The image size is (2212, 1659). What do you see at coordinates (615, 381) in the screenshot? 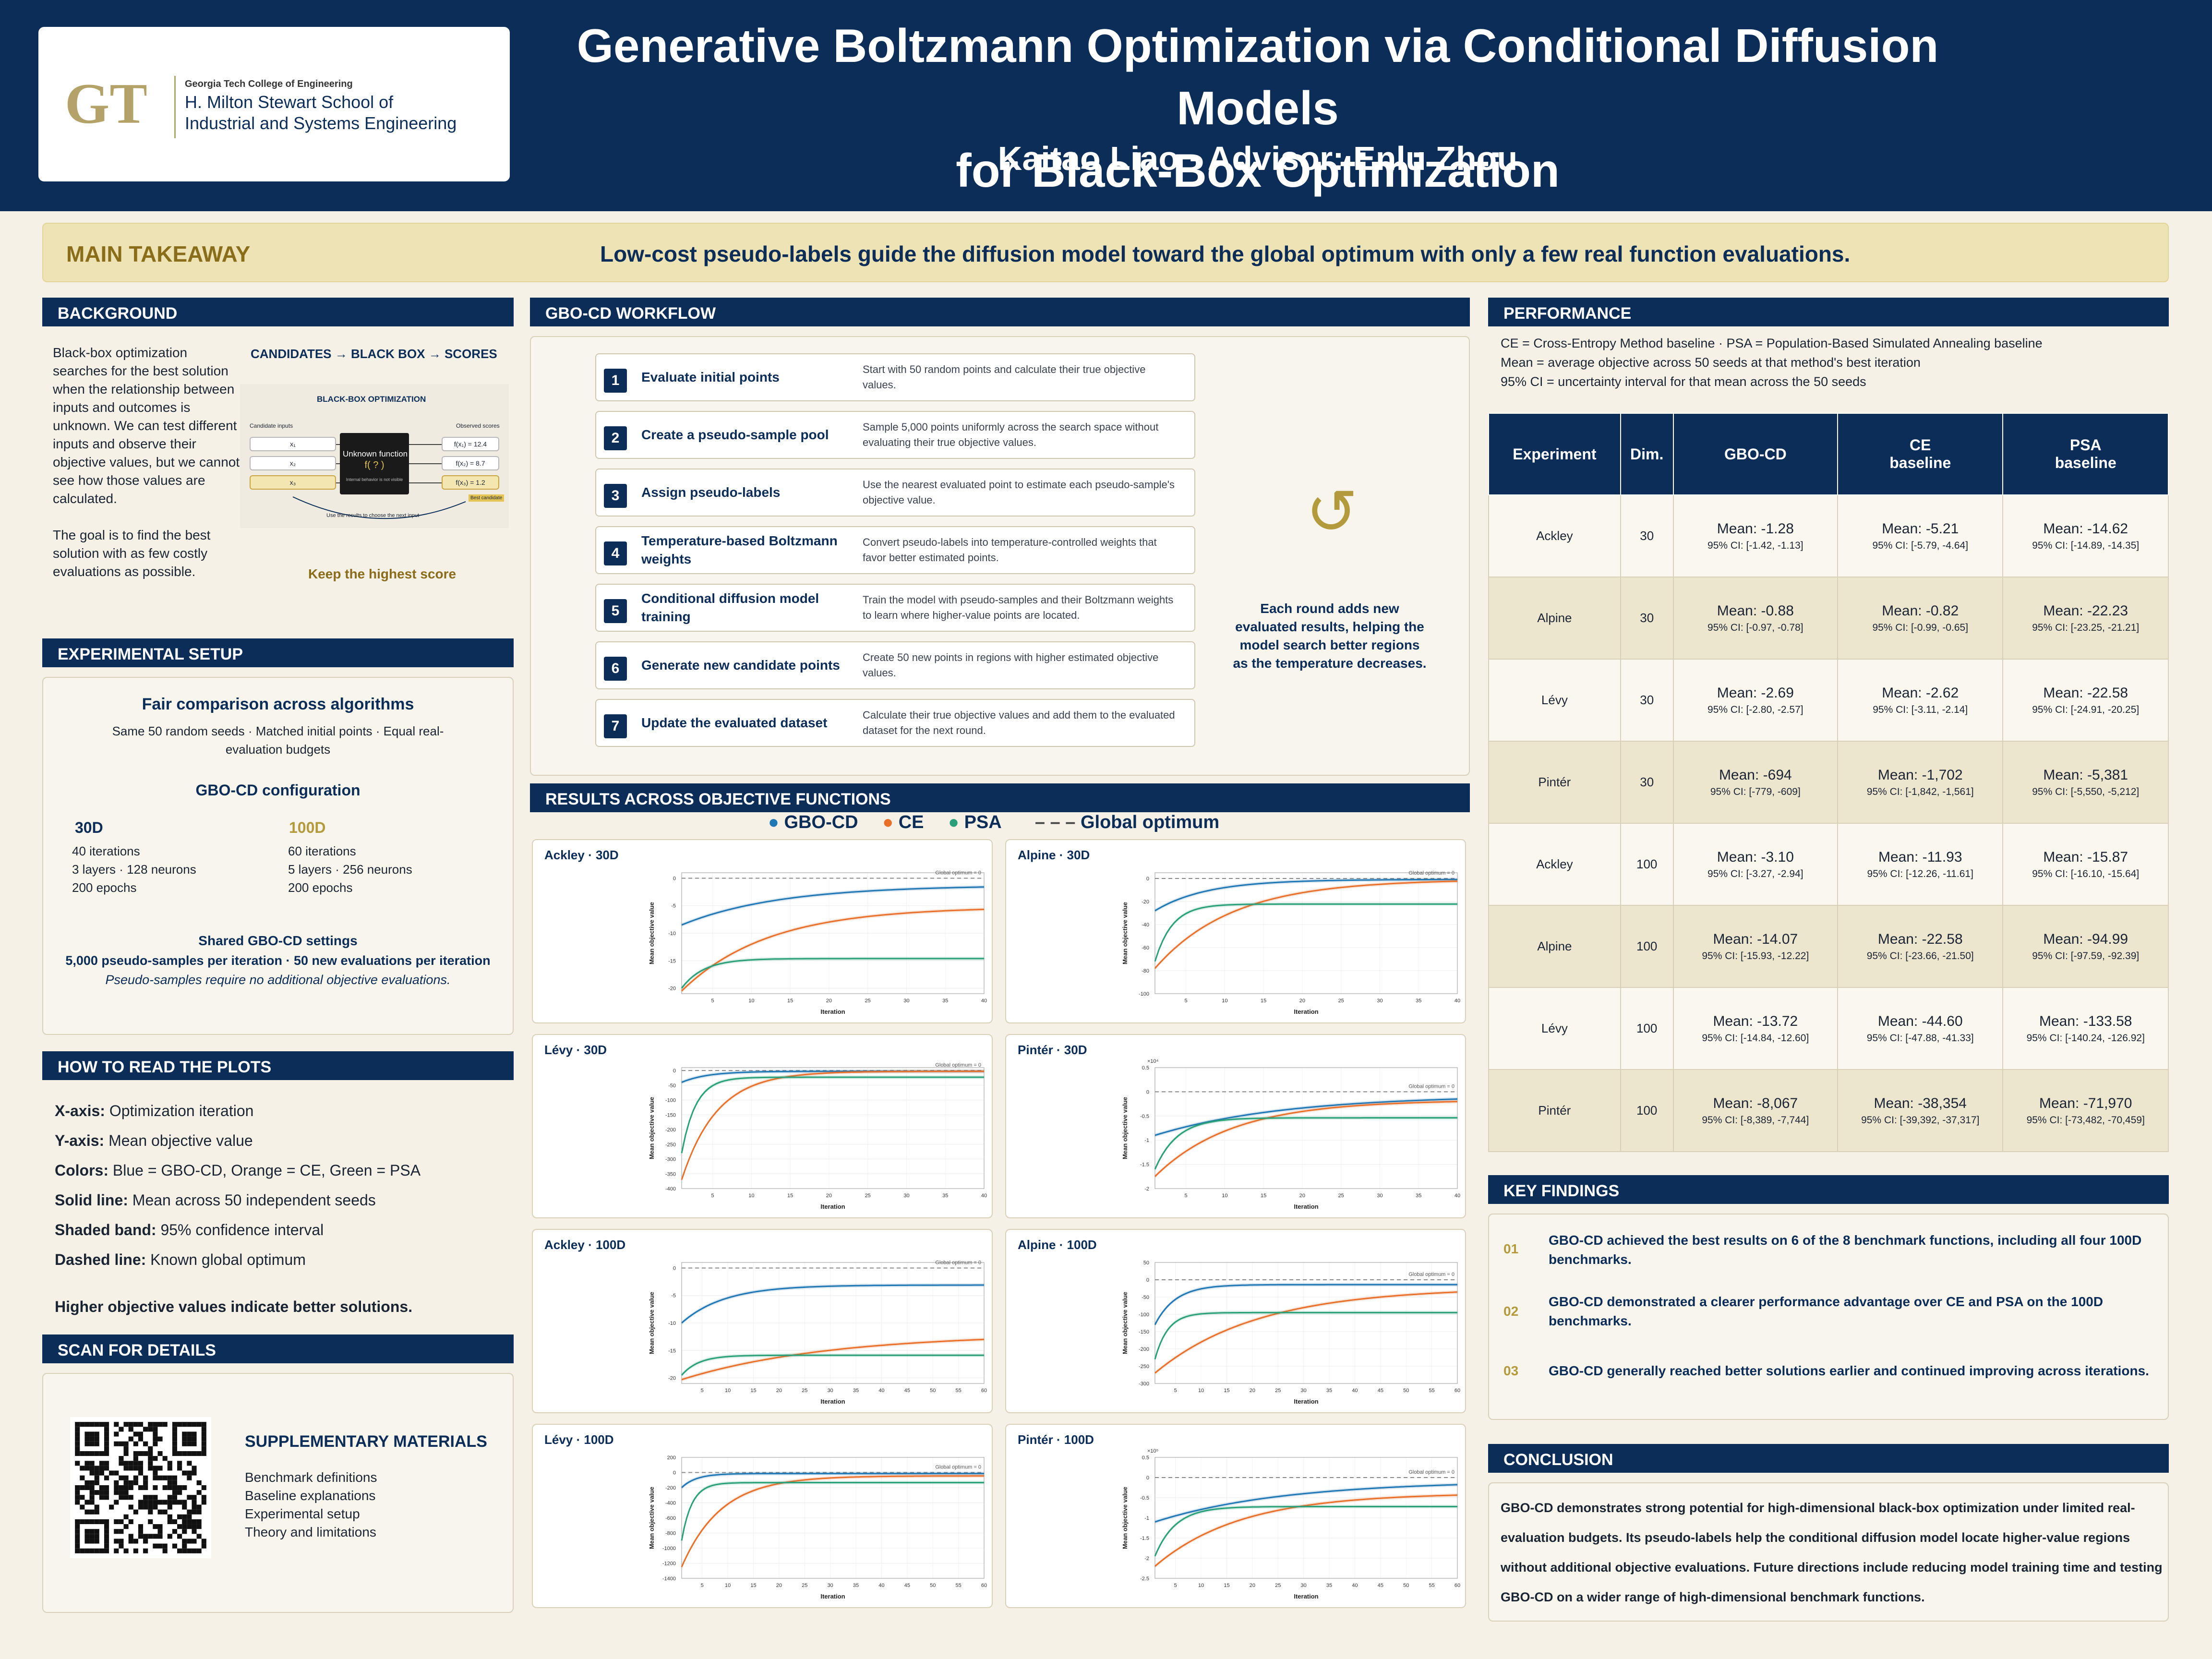
I see `step-number: 1` at bounding box center [615, 381].